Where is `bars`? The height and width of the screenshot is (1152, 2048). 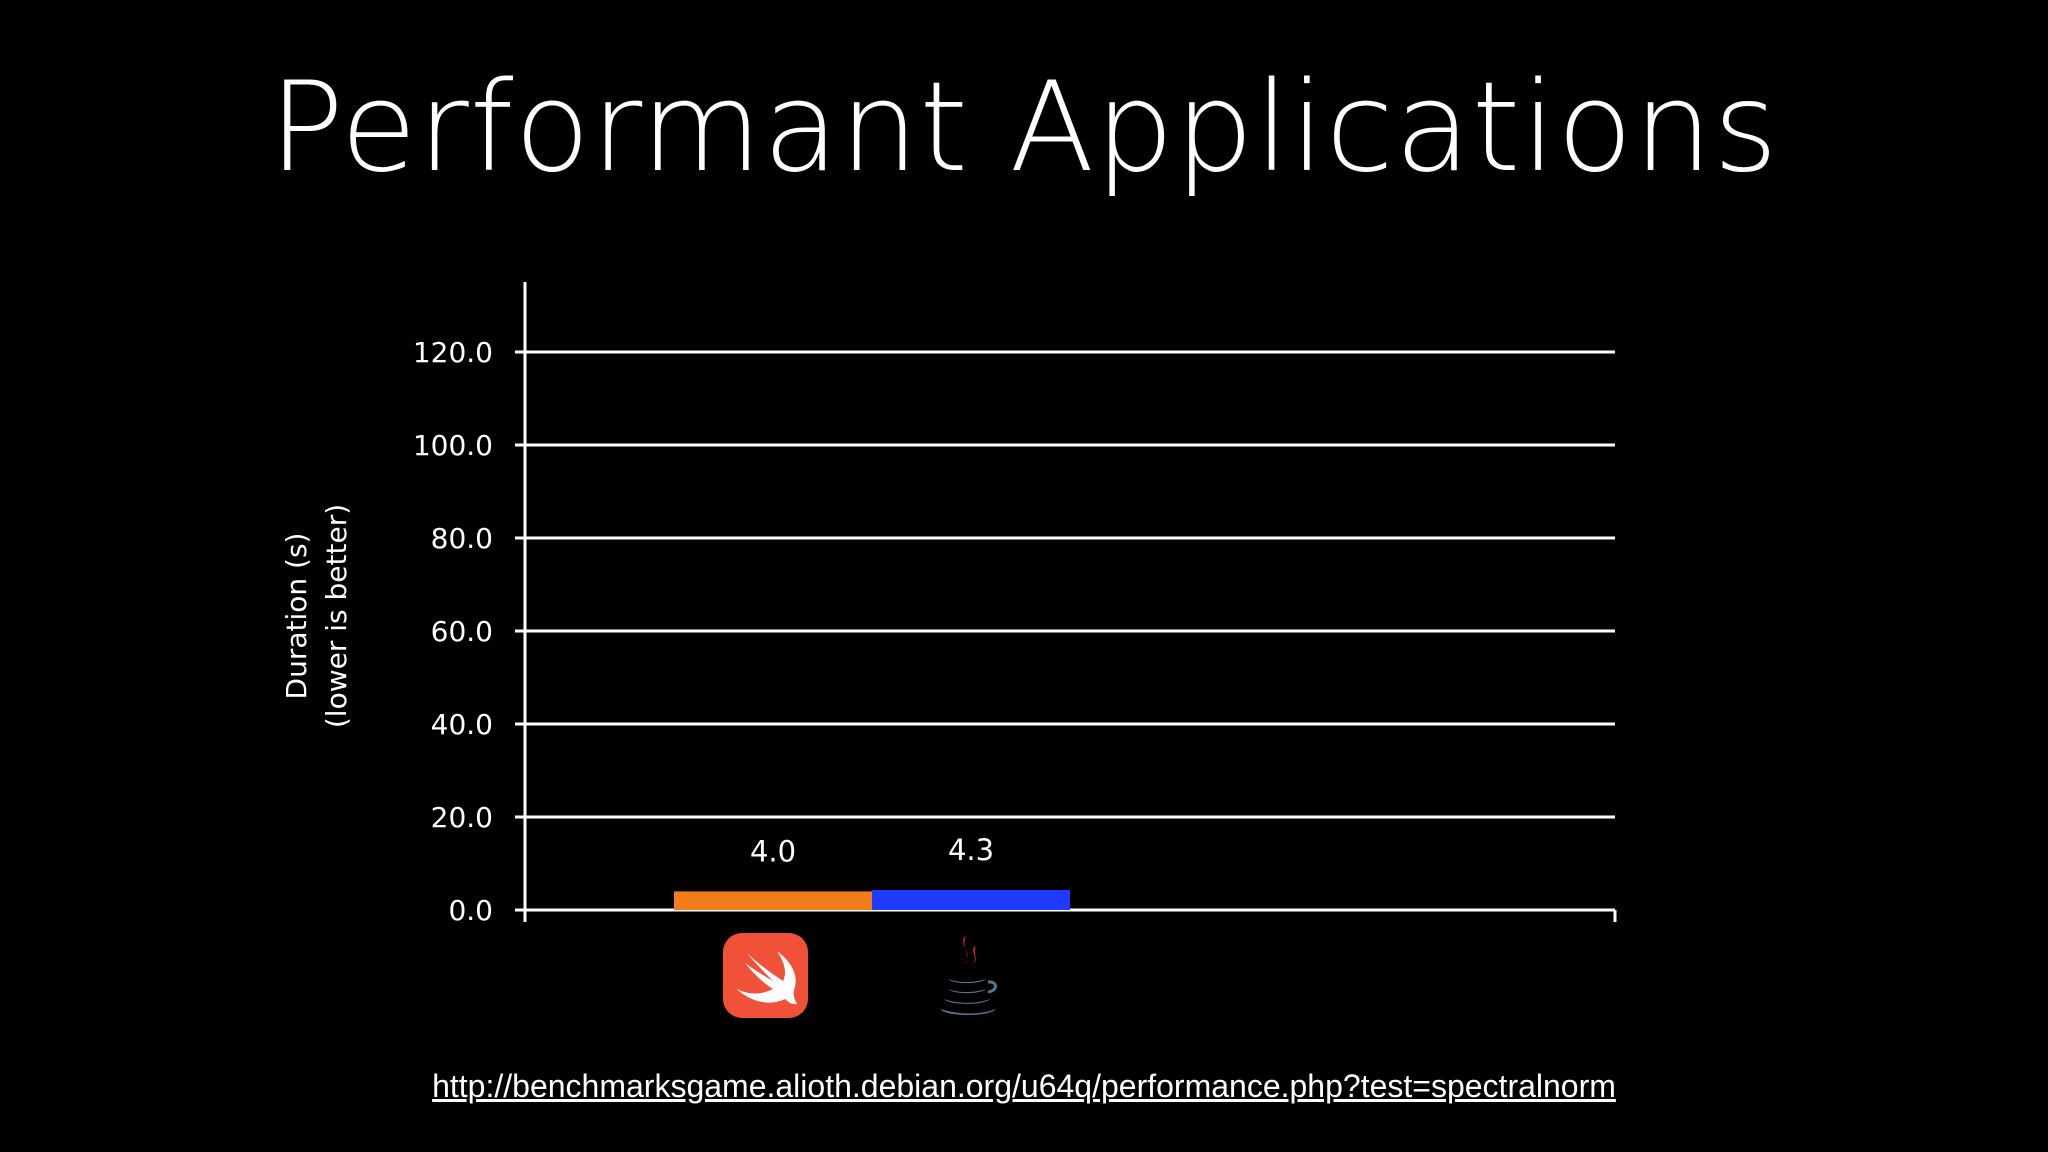
bars is located at coordinates (872, 900).